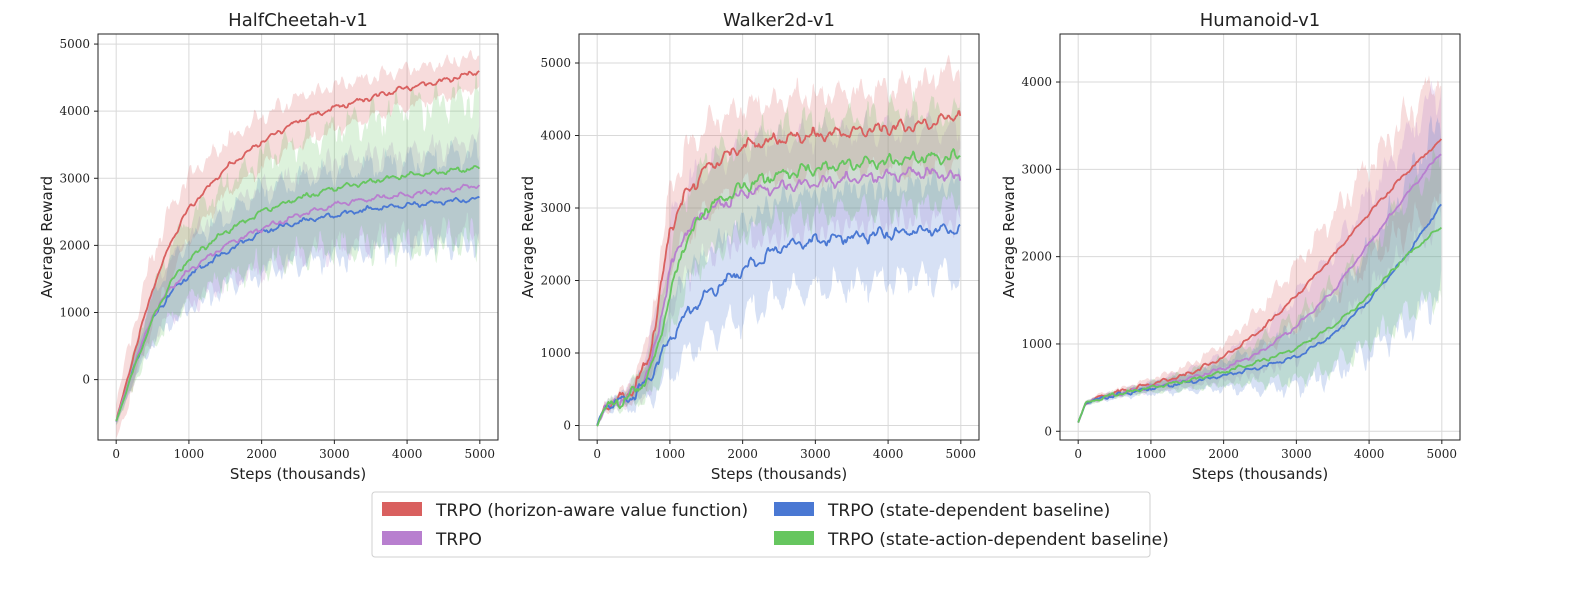  Describe the element at coordinates (998, 540) in the screenshot. I see `legend-label: TRPO (state-action-dependent baseline)` at that location.